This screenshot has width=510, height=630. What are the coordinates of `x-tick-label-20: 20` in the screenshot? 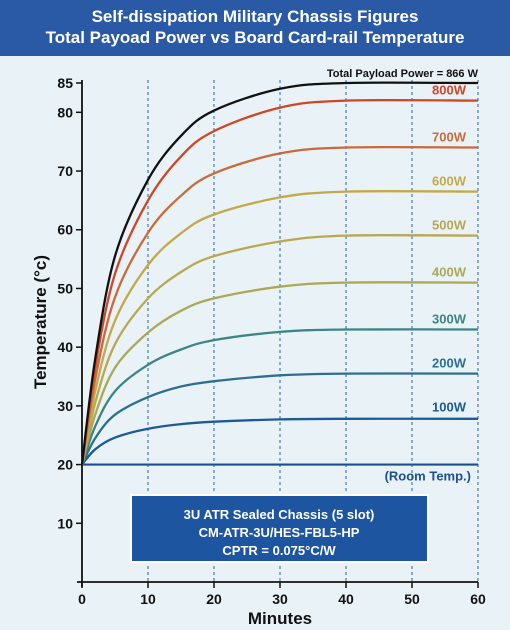 It's located at (214, 599).